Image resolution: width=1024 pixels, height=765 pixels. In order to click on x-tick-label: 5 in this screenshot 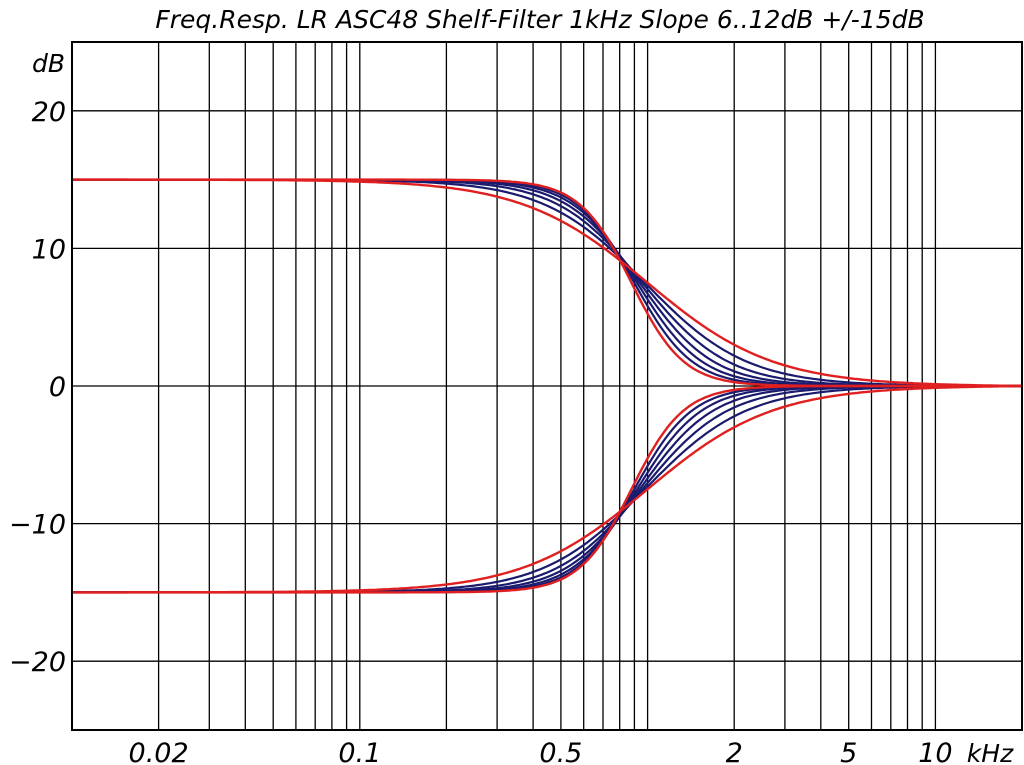, I will do `click(848, 751)`.